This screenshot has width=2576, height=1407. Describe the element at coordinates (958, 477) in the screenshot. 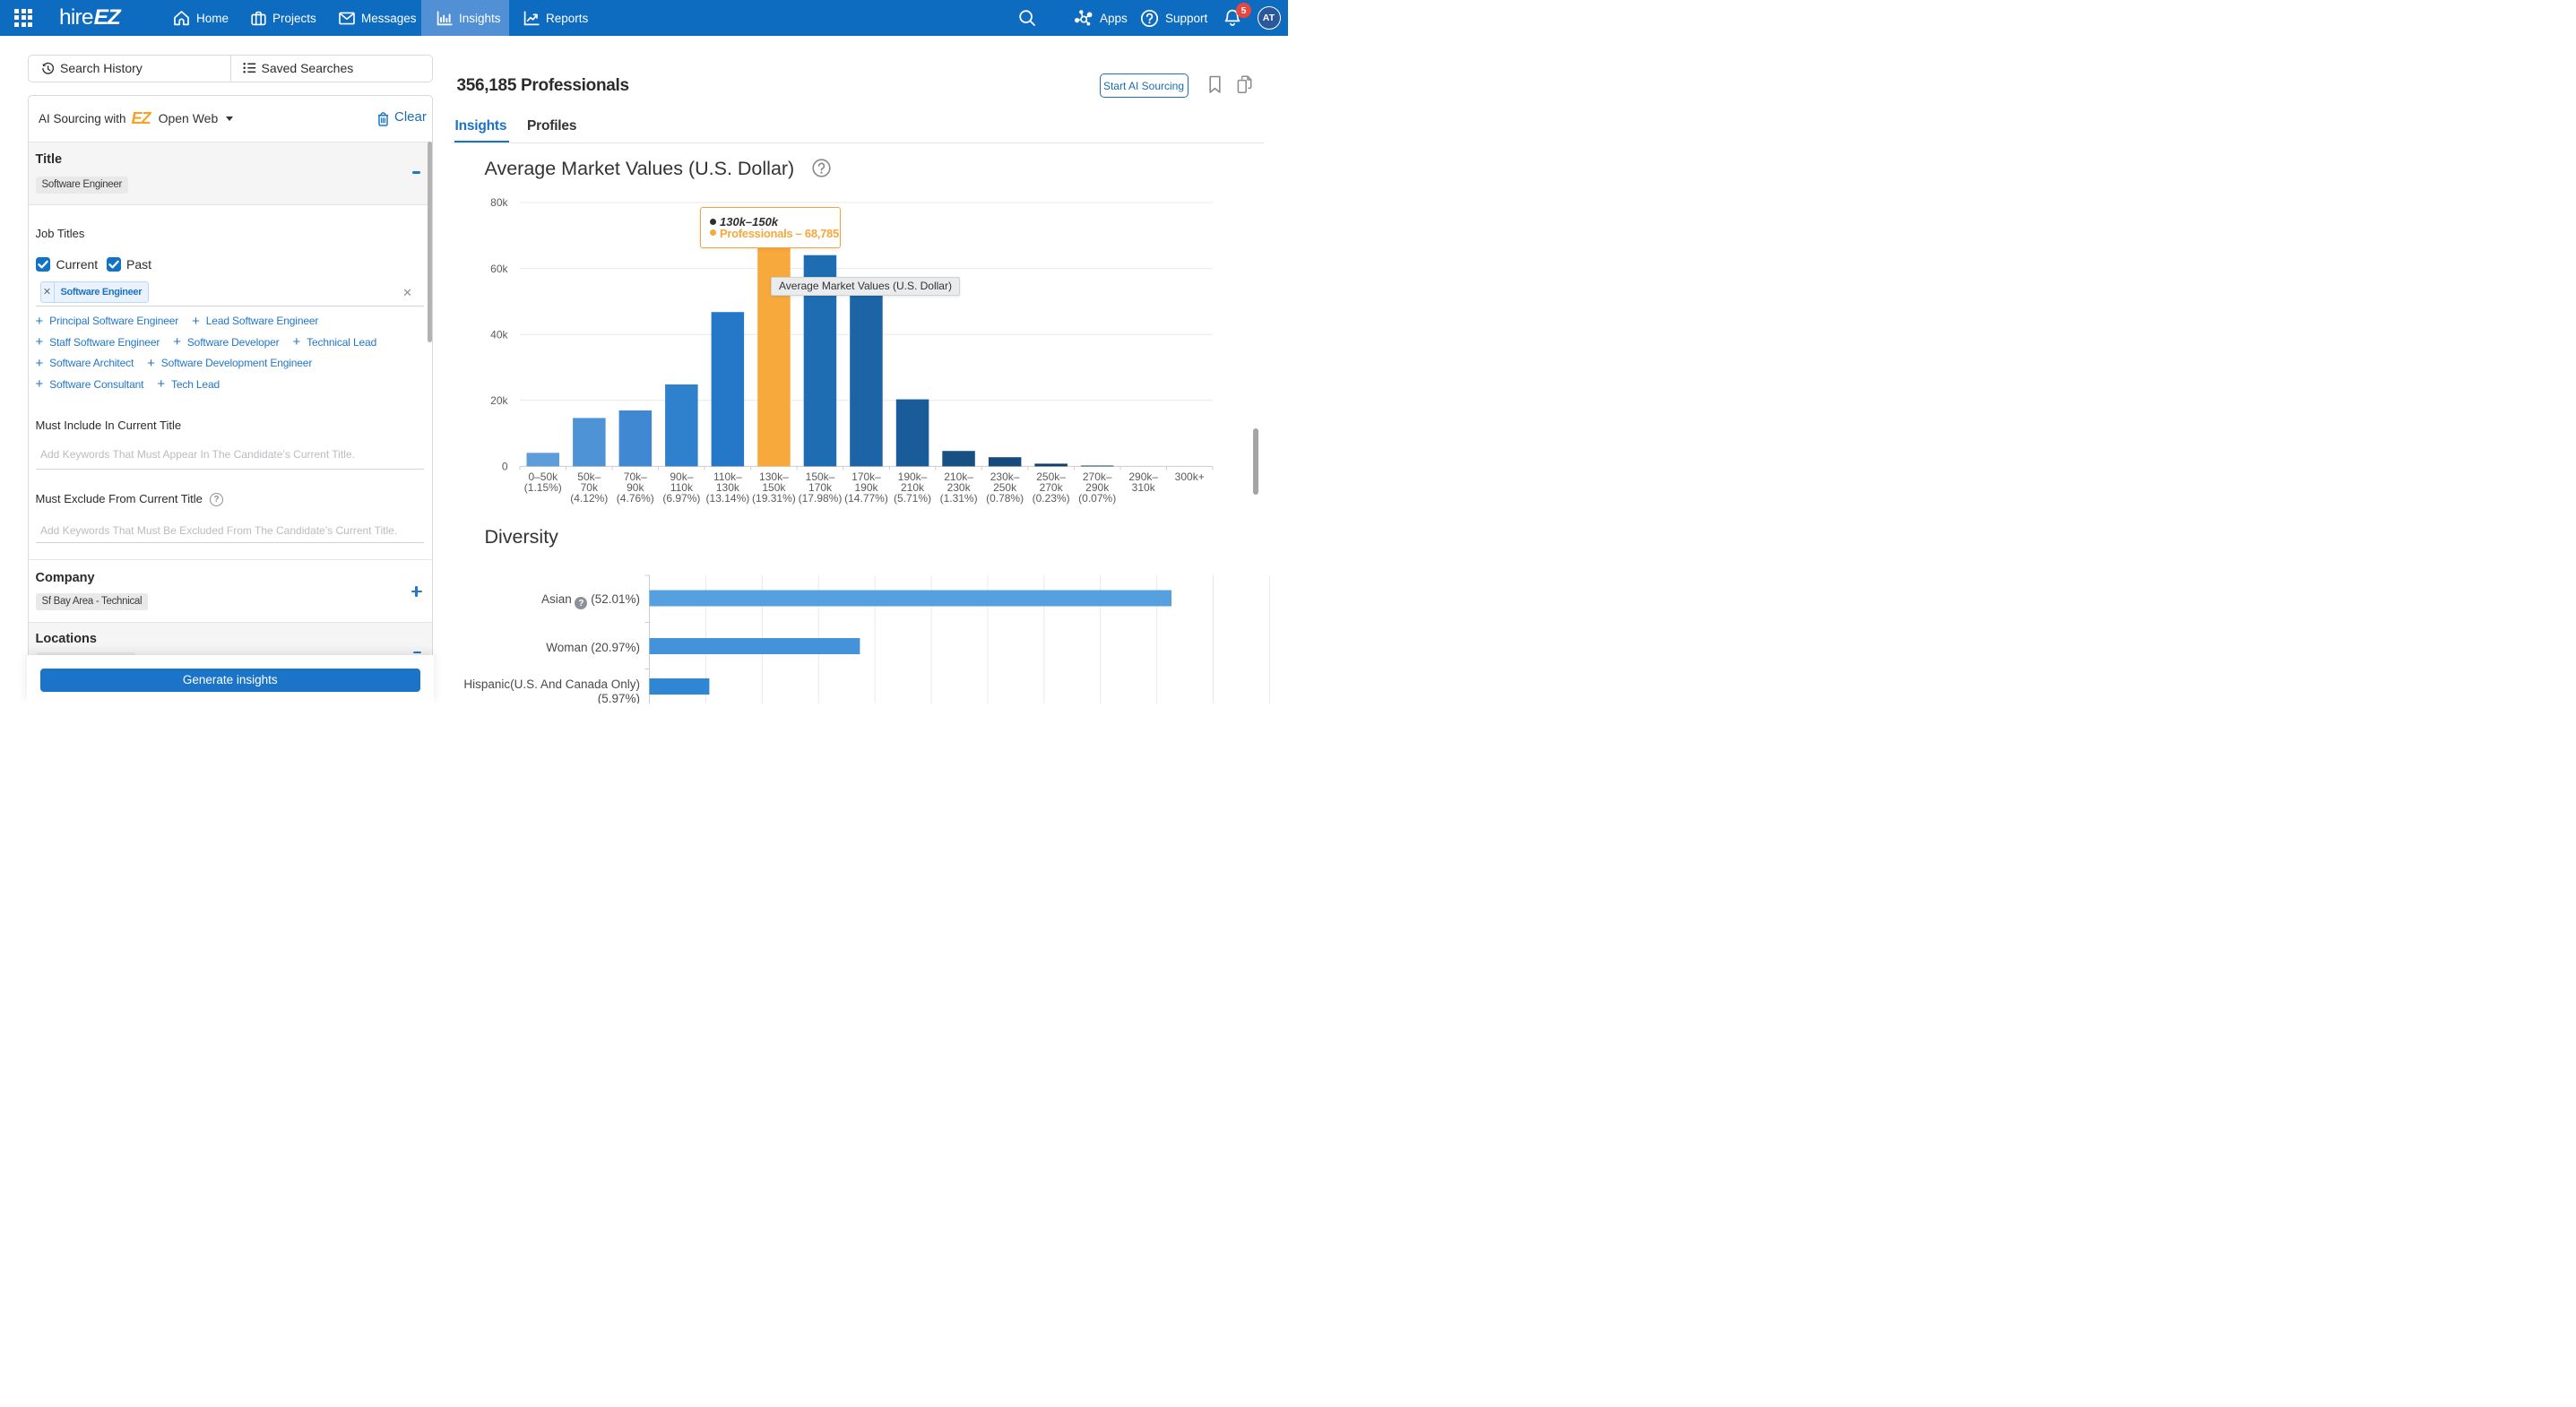

I see `svg-text: 210k–` at that location.